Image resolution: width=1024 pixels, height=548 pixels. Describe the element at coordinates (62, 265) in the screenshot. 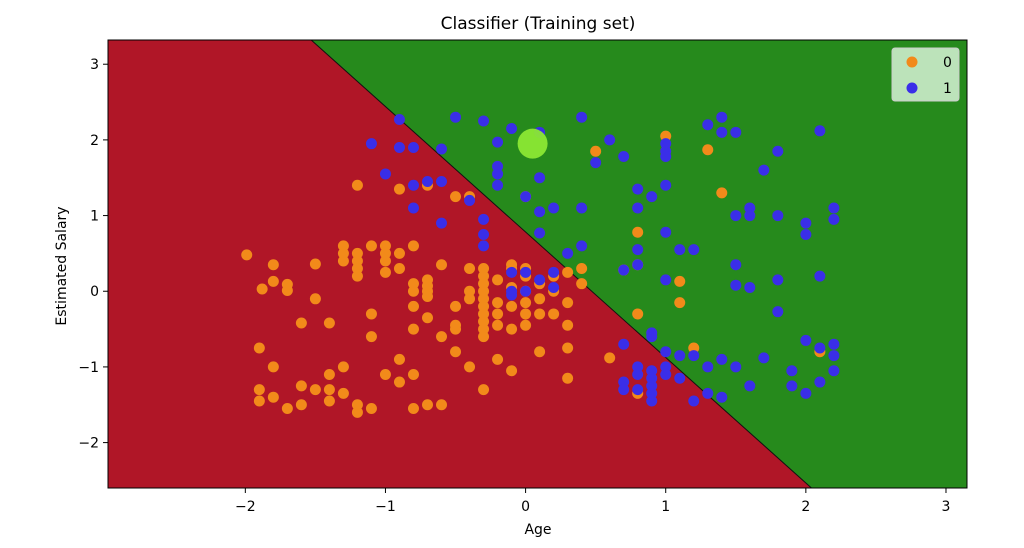

I see `y-axis-label: Estimated Salary` at that location.